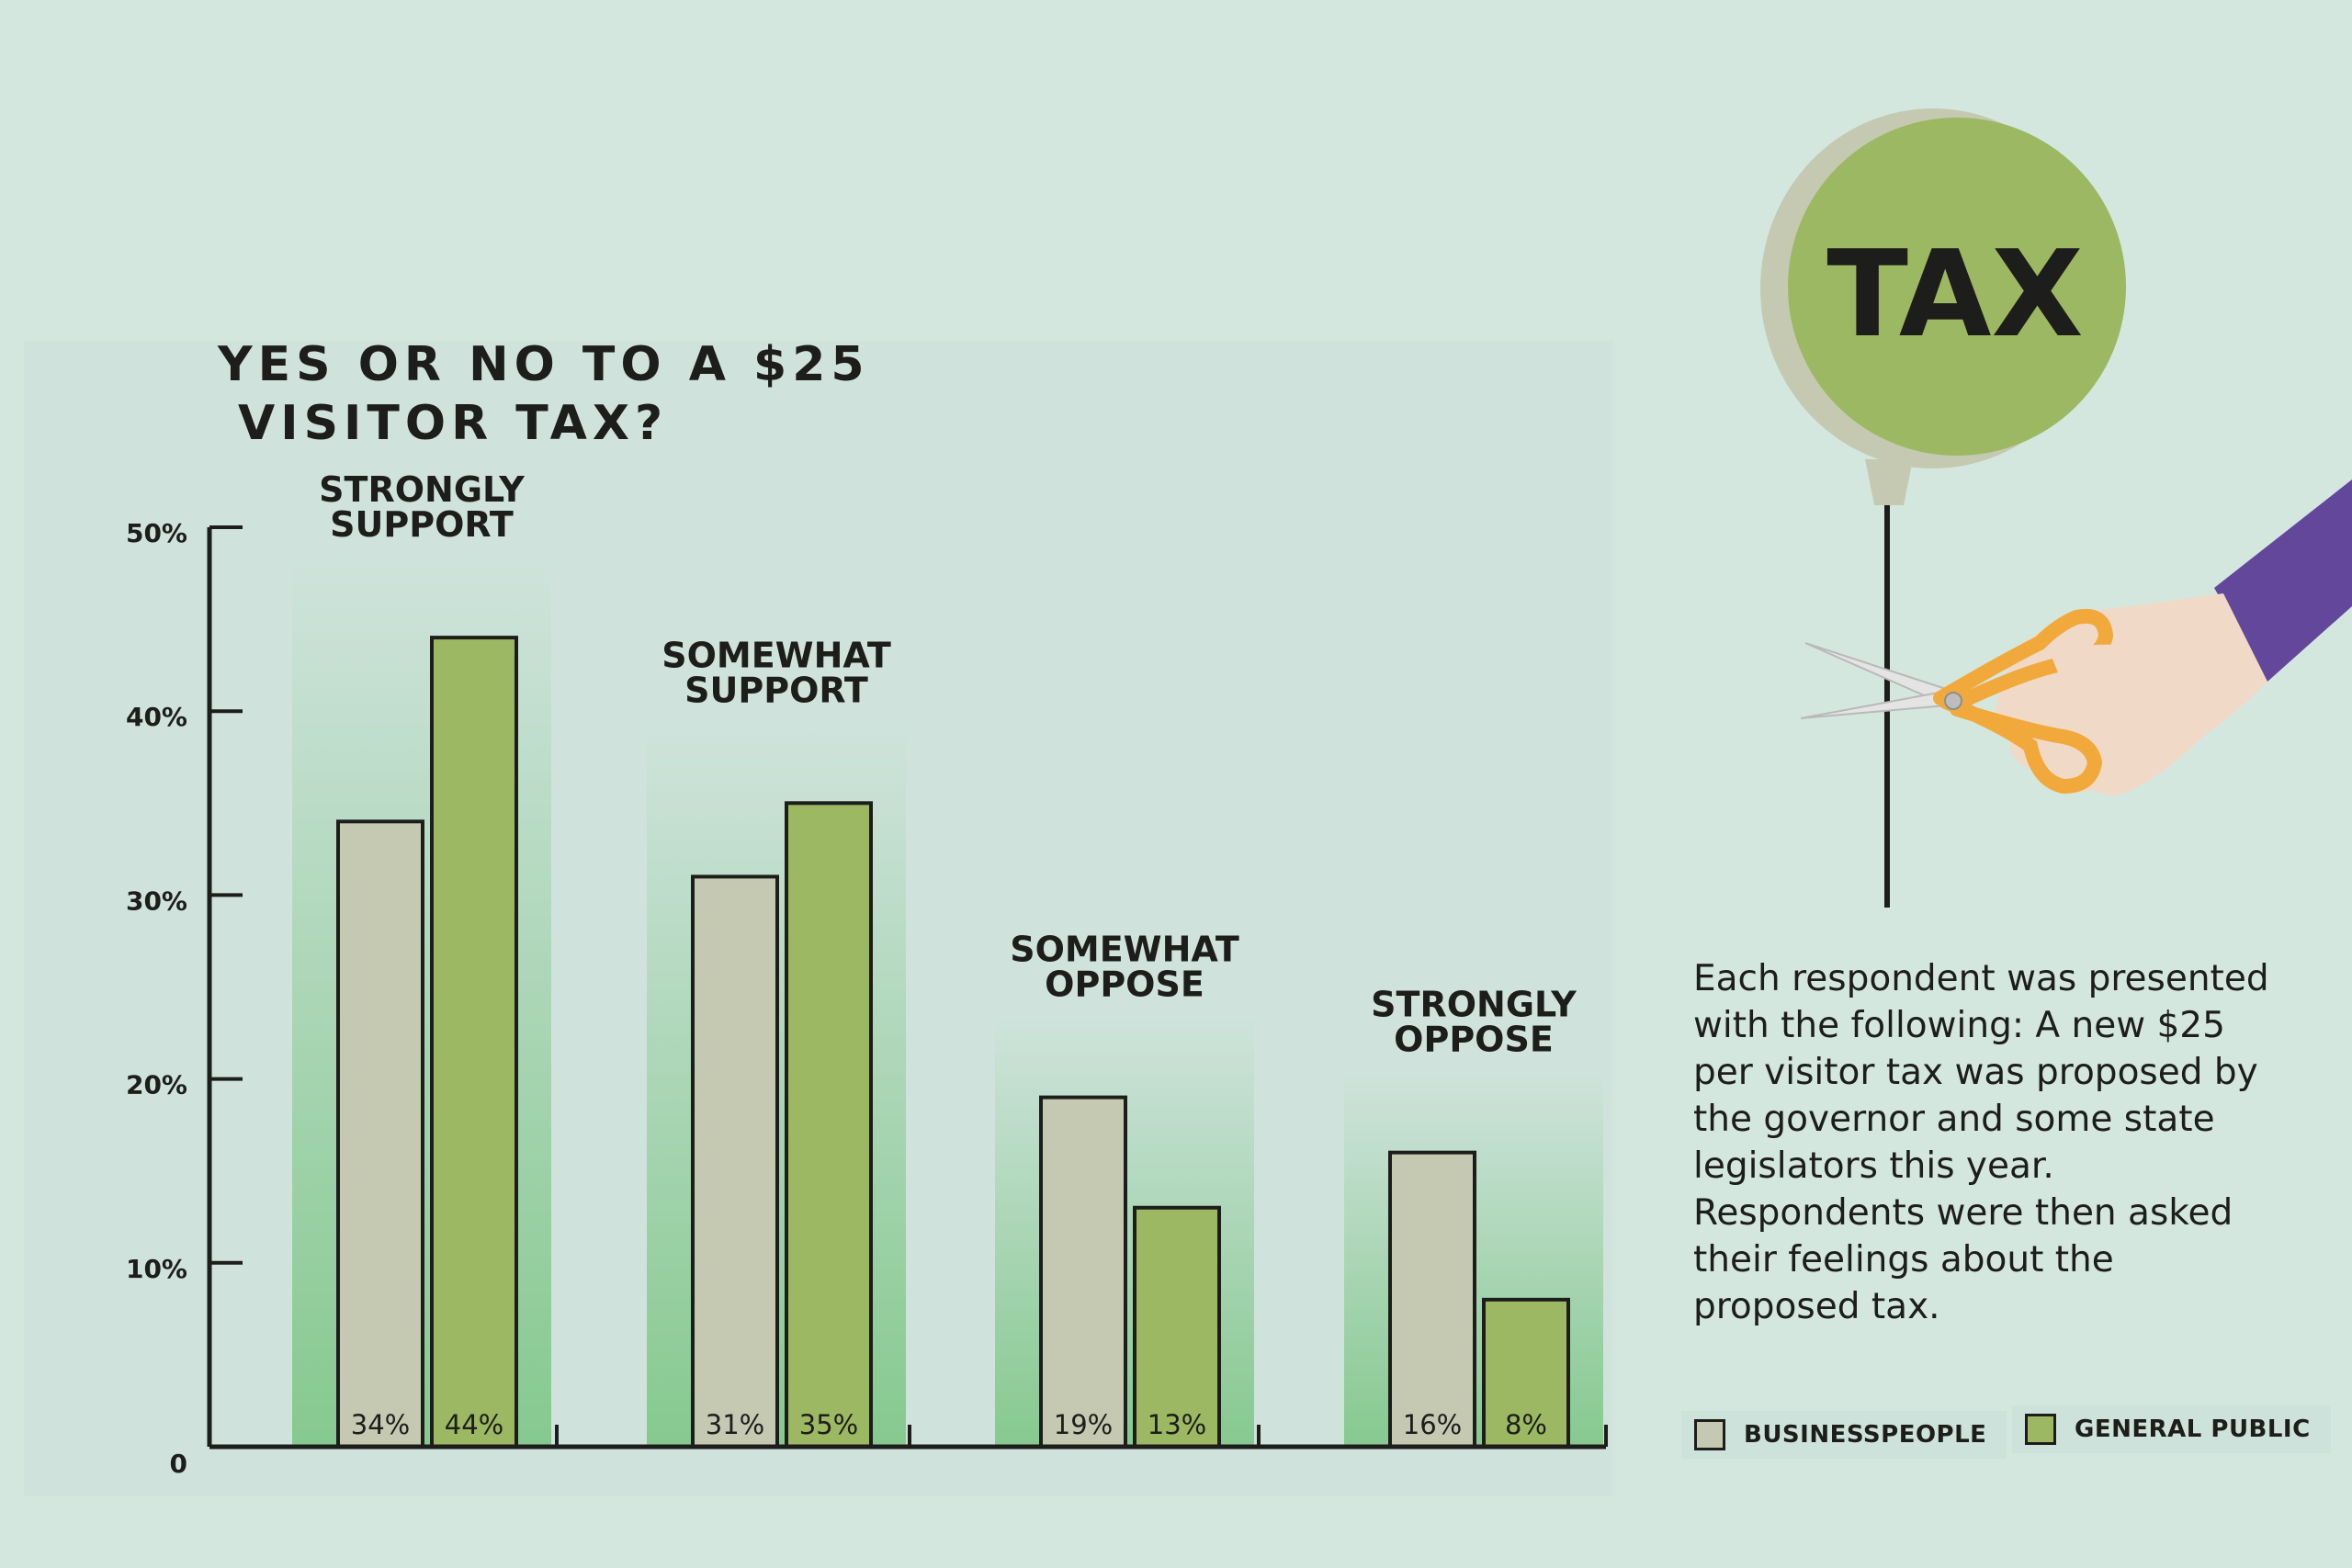 This screenshot has height=1568, width=2352. What do you see at coordinates (156, 717) in the screenshot?
I see `y-tick-label: 40%` at bounding box center [156, 717].